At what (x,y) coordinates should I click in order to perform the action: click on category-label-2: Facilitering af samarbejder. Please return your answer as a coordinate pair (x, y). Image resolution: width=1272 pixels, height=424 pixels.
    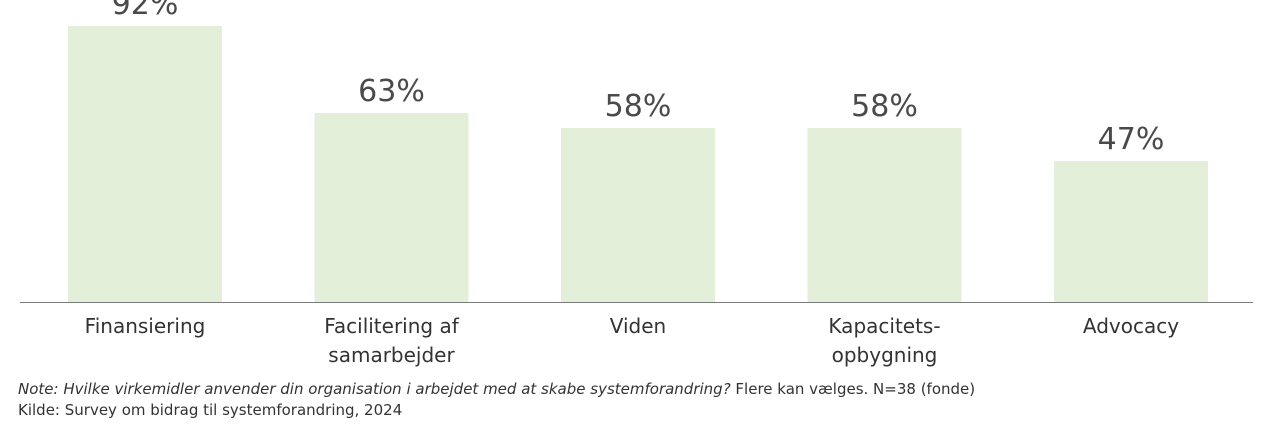
    Looking at the image, I should click on (392, 340).